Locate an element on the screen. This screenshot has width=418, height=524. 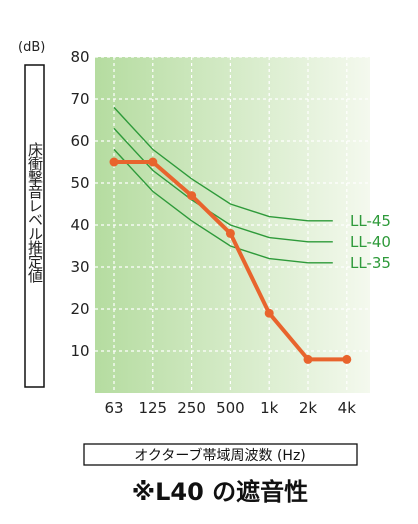
y-tick-label: 30 is located at coordinates (79, 267).